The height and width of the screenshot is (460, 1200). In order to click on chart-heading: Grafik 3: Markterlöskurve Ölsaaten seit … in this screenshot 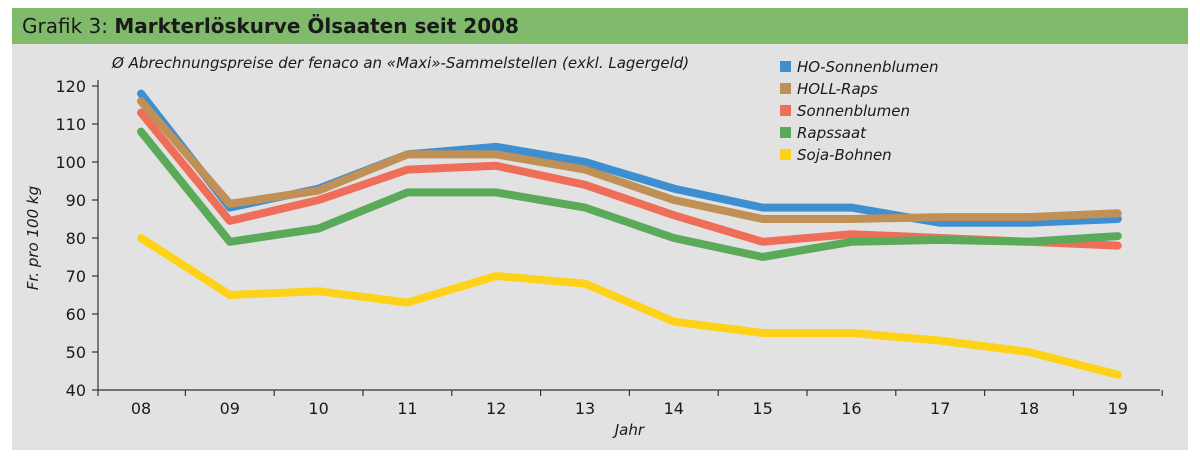, I will do `click(270, 26)`.